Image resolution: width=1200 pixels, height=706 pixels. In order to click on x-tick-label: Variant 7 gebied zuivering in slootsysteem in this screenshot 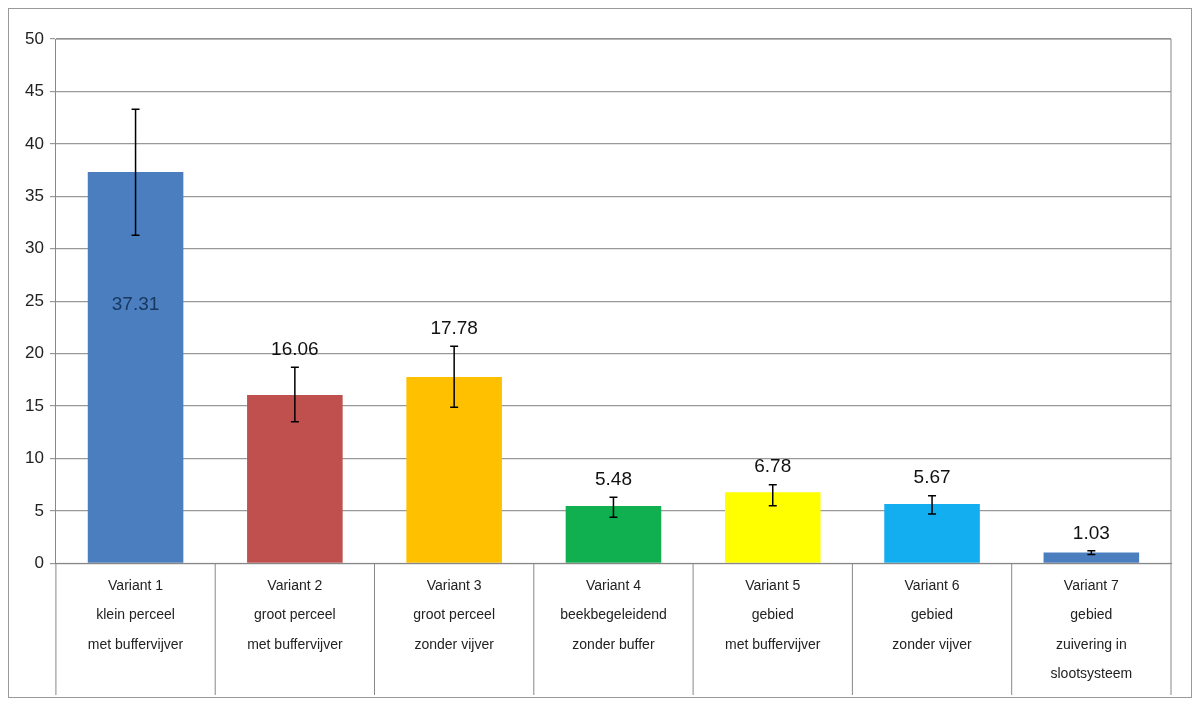, I will do `click(1091, 629)`.